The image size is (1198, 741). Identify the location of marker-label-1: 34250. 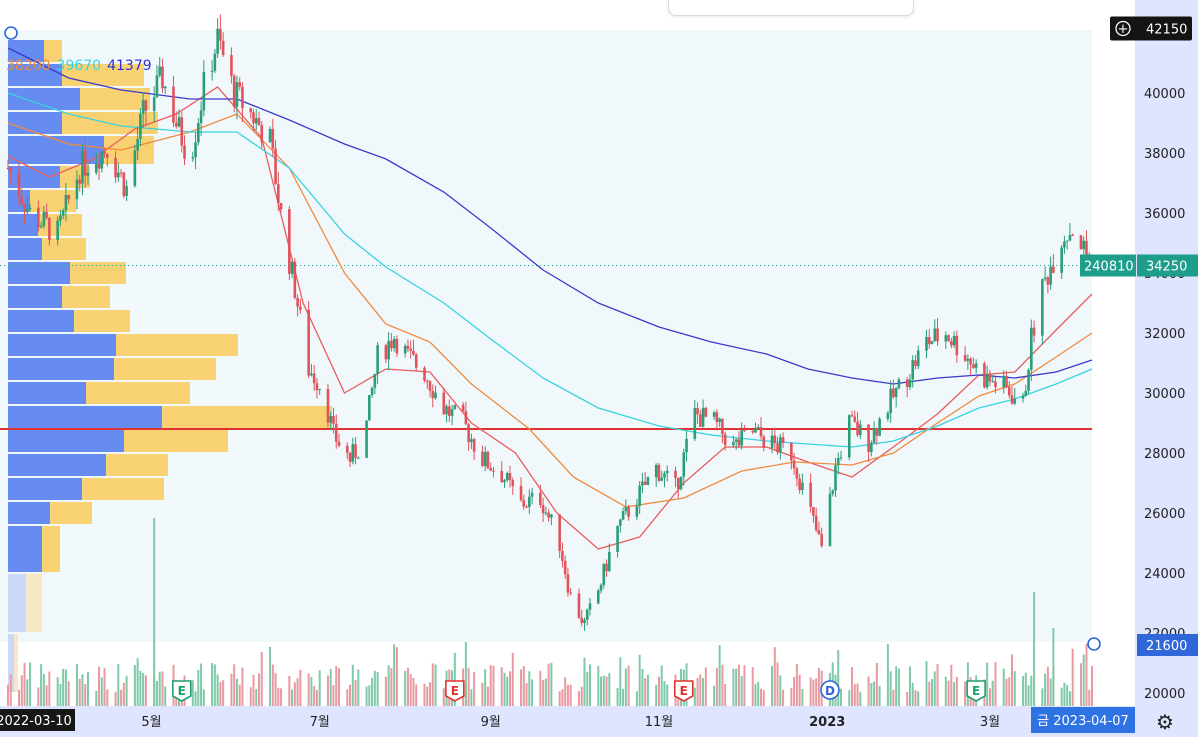
(1166, 267).